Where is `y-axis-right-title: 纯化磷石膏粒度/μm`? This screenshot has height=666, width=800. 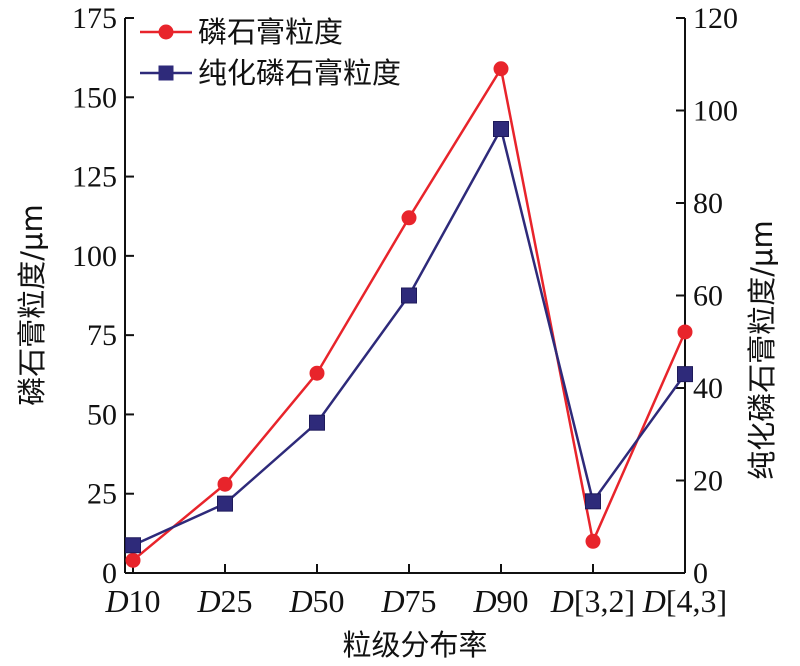
y-axis-right-title: 纯化磷石膏粒度/μm is located at coordinates (762, 349).